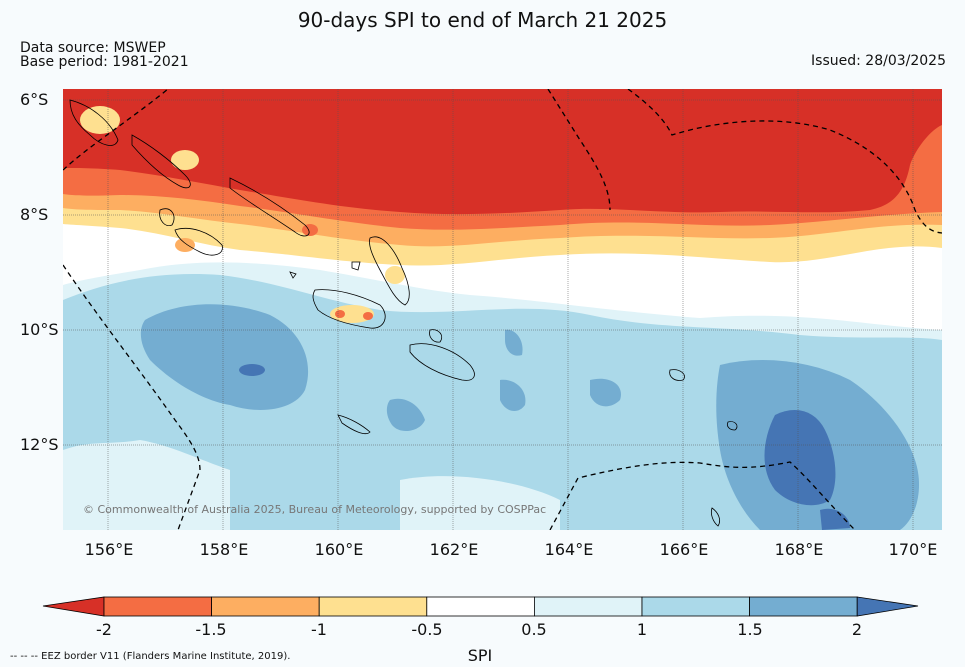 The image size is (965, 667). Describe the element at coordinates (319, 629) in the screenshot. I see `colorbar-tick-label: -1` at that location.